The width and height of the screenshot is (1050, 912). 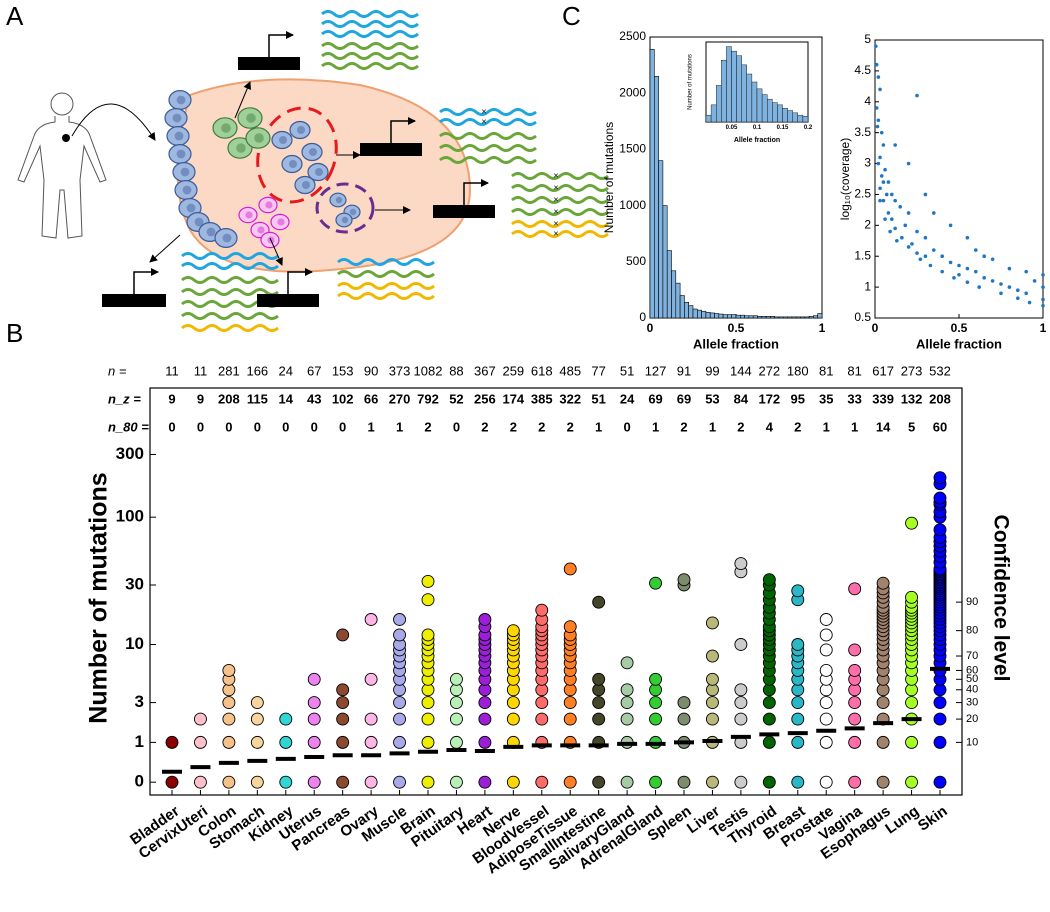 What do you see at coordinates (571, 16) in the screenshot?
I see `panel-label: C` at bounding box center [571, 16].